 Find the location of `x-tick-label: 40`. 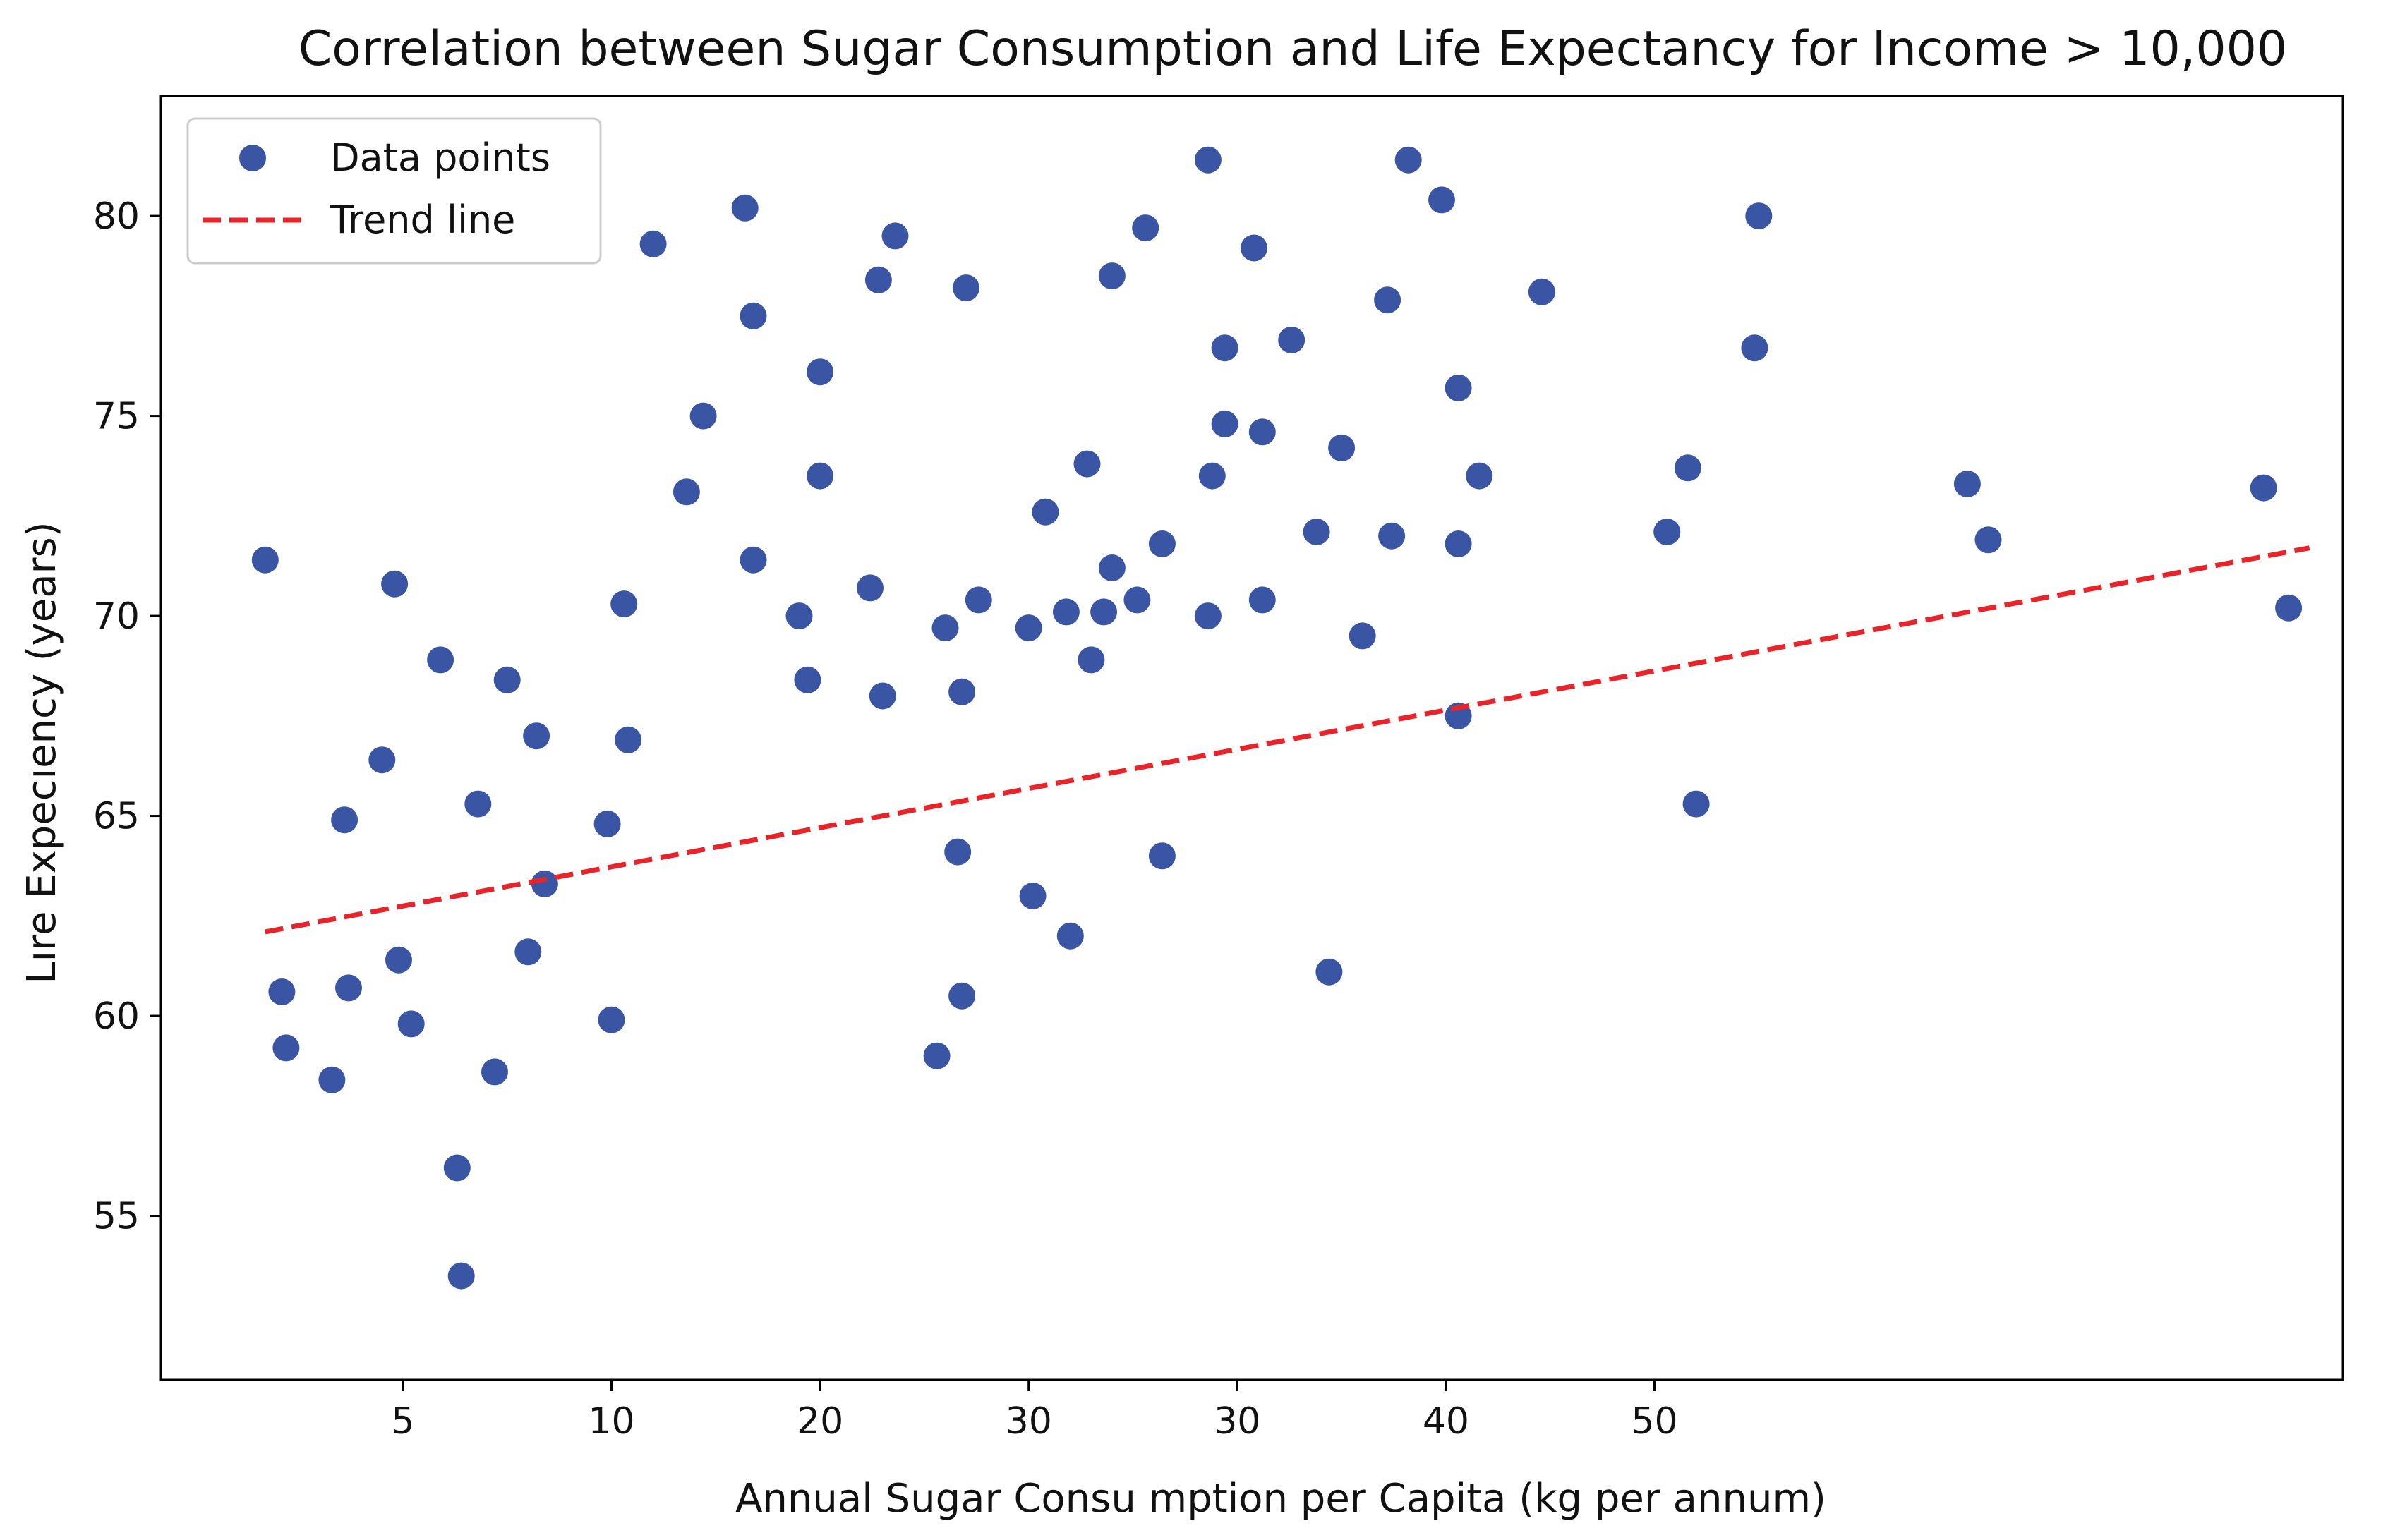

x-tick-label: 40 is located at coordinates (1446, 1421).